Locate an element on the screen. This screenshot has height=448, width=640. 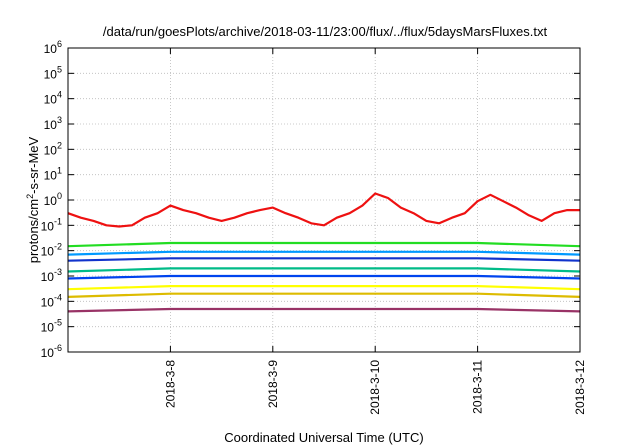
y-tick-label-exponent: 0 is located at coordinates (59, 196).